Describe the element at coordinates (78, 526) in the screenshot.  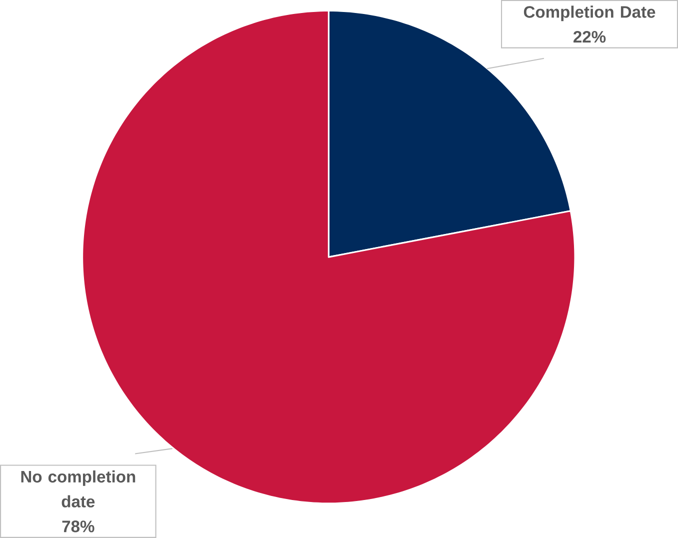
I see `data-label: 78%` at that location.